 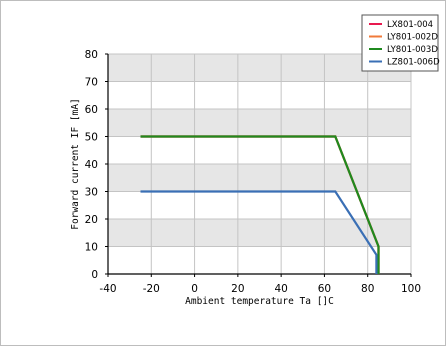 I want to click on legend-entry: LY801-002D, so click(x=412, y=38).